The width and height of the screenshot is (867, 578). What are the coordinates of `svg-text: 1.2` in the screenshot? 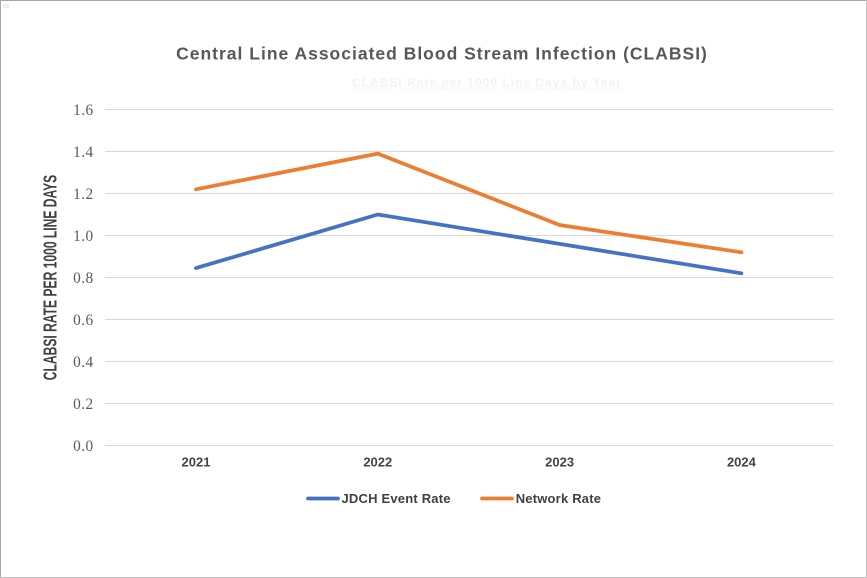 It's located at (83, 194).